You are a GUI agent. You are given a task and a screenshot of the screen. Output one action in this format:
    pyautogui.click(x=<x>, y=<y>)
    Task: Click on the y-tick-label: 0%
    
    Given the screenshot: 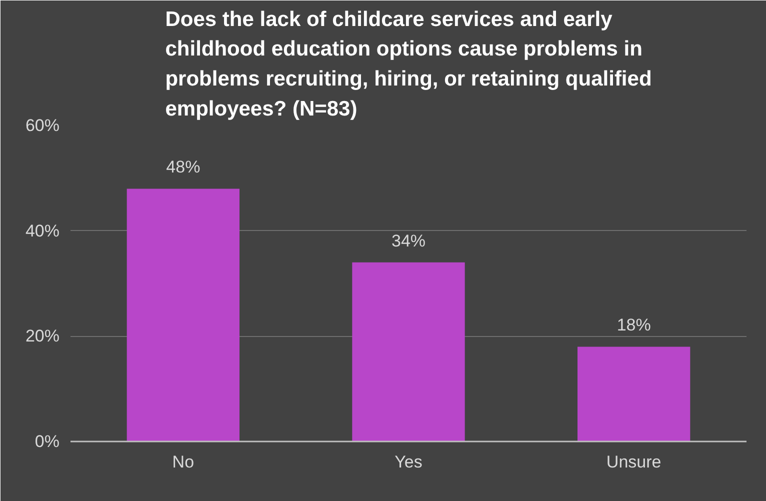 What is the action you would take?
    pyautogui.click(x=47, y=441)
    